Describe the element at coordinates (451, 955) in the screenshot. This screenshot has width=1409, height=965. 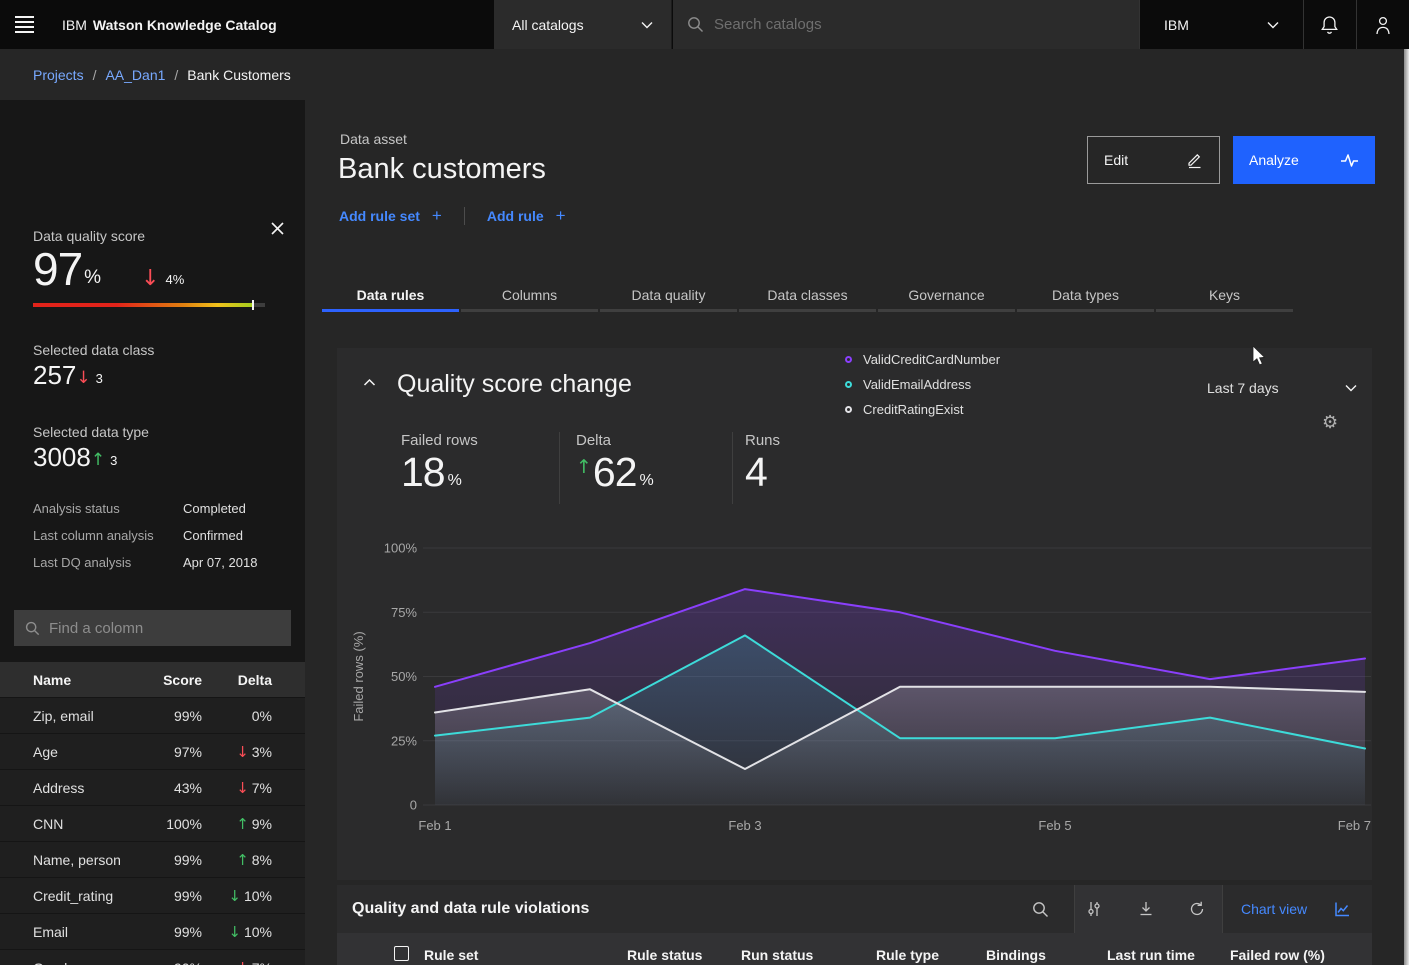
I see `violations-col-rule-set: Rule set` at that location.